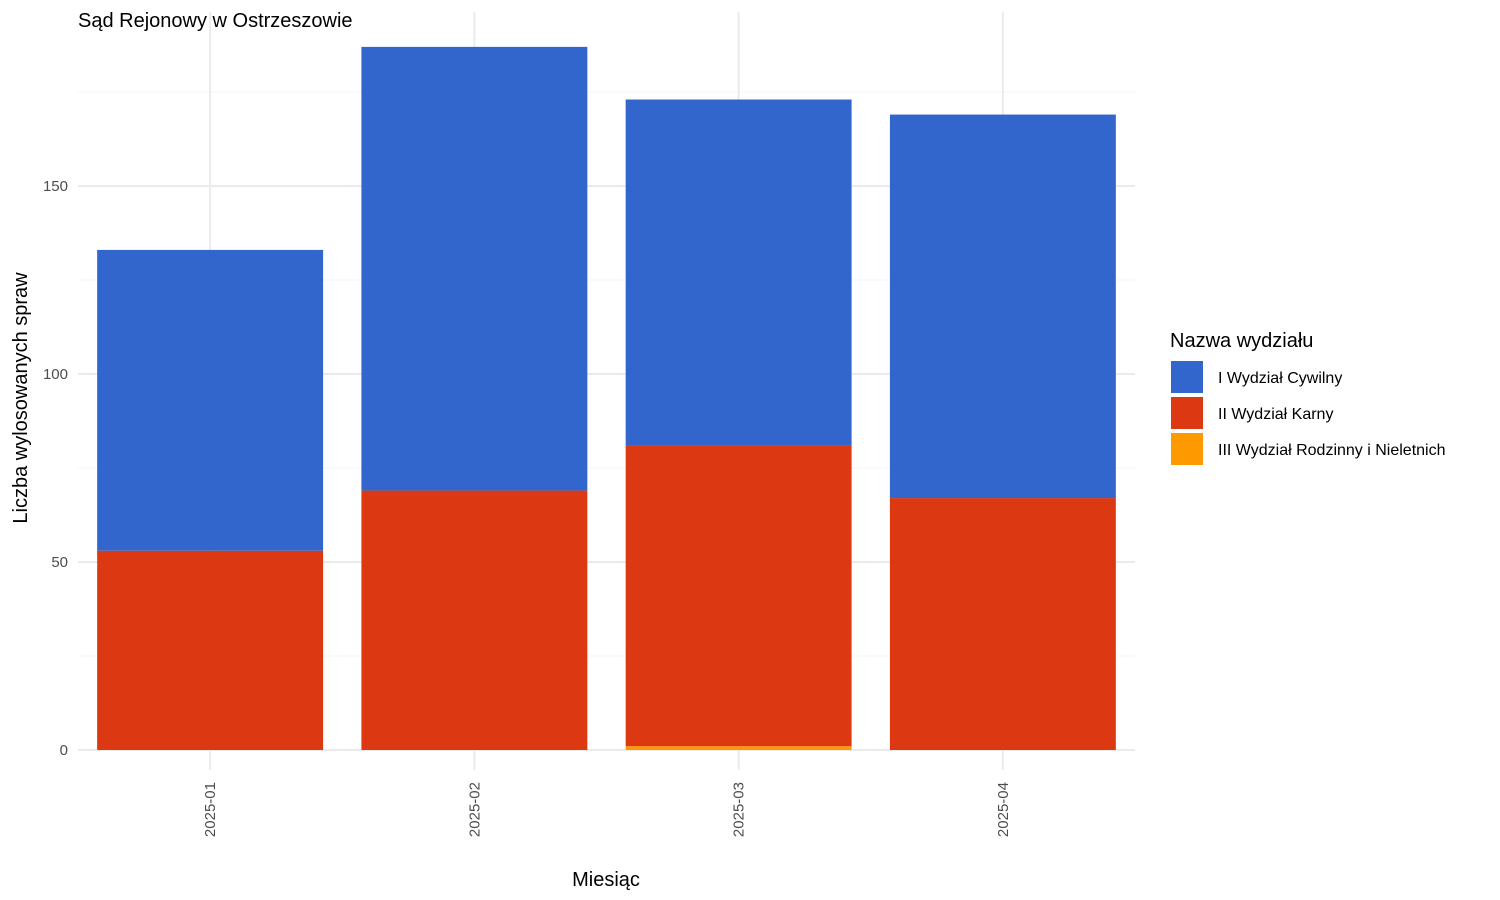  What do you see at coordinates (1003, 809) in the screenshot?
I see `x-tick-label: 2025-04` at bounding box center [1003, 809].